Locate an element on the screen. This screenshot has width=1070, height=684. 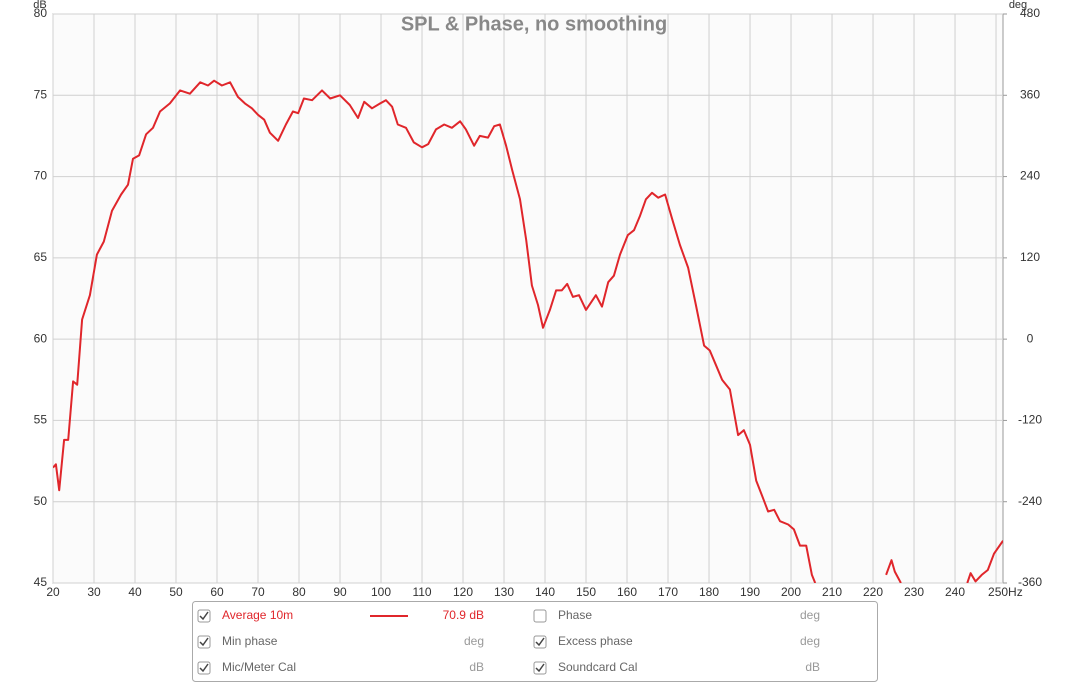
x-tick-label: 240 is located at coordinates (955, 592).